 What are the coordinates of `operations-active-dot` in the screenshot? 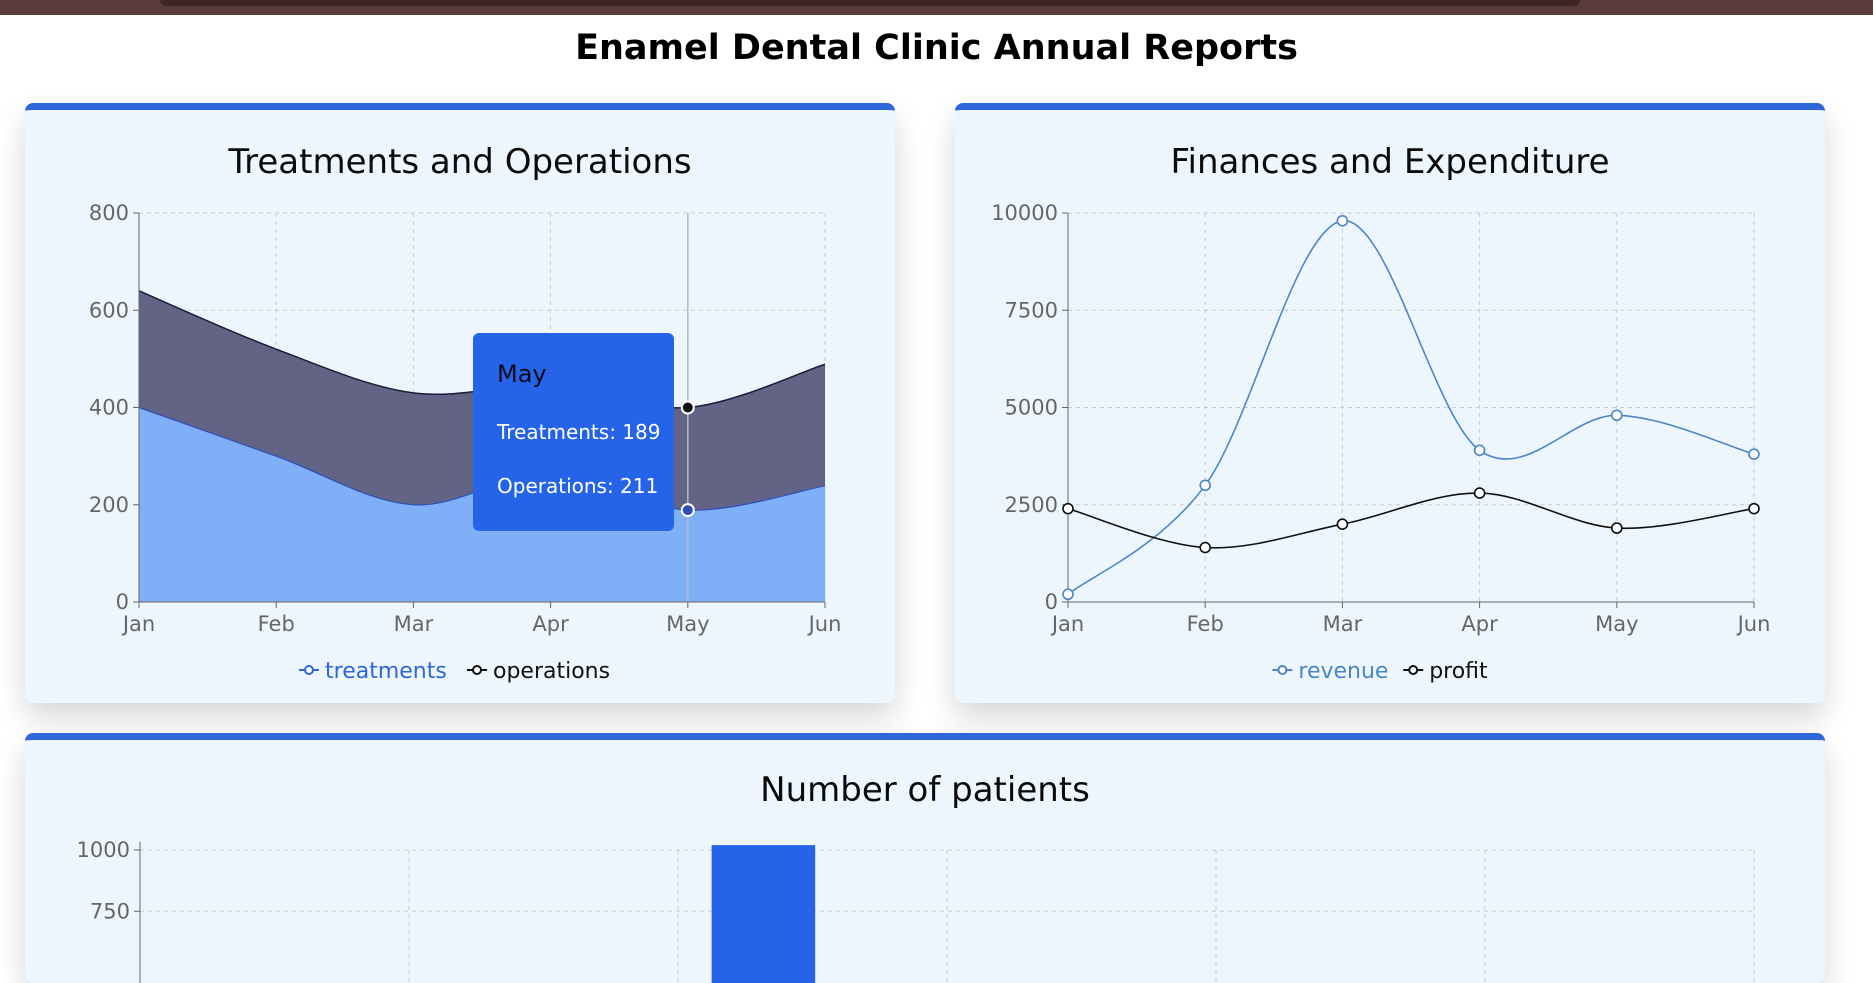 It's located at (687, 407).